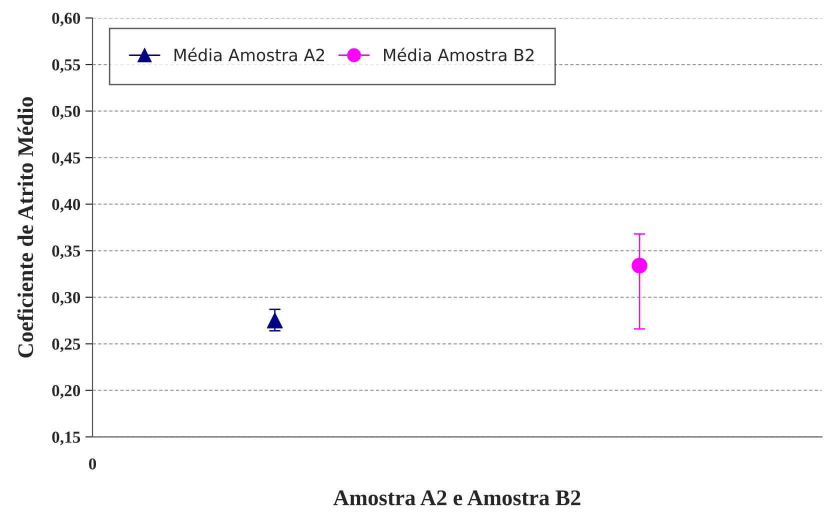 The image size is (826, 514). Describe the element at coordinates (66, 345) in the screenshot. I see `y-tick-label: 0,25` at that location.